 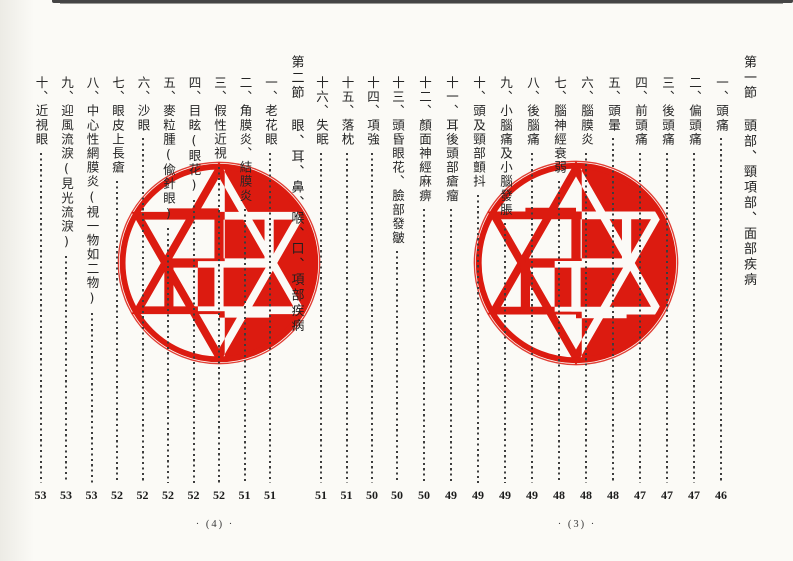 I want to click on toc-item: 四、目眩(眼花), so click(x=193, y=279).